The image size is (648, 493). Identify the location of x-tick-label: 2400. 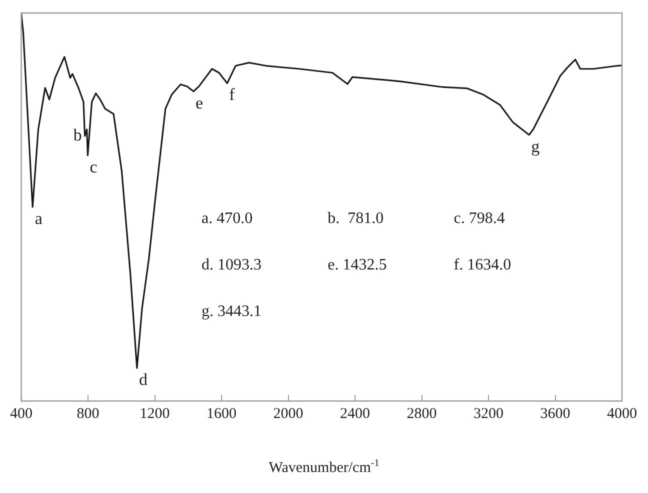
(355, 414).